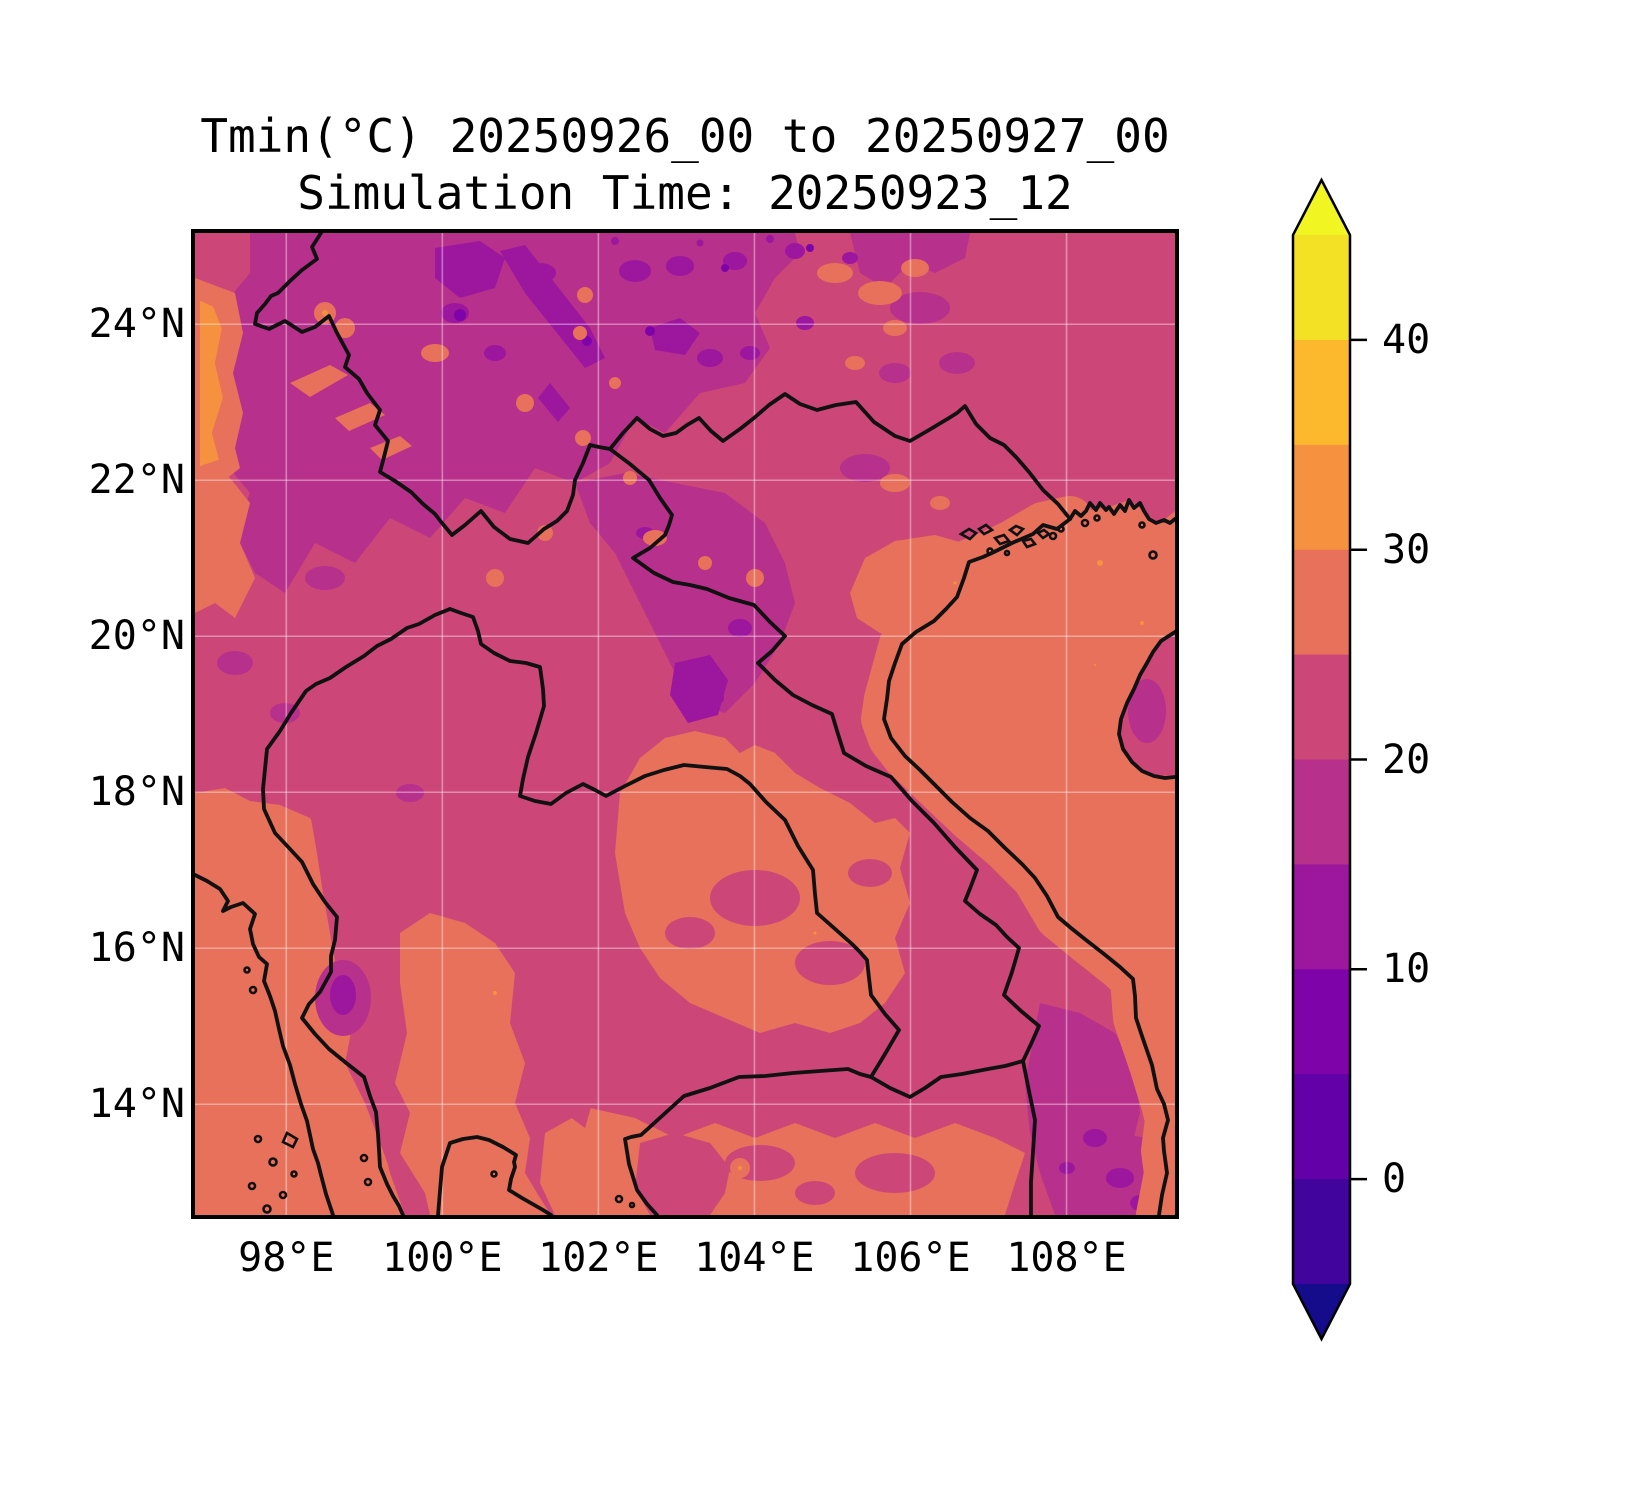 This screenshot has width=1650, height=1500. What do you see at coordinates (674, 843) in the screenshot?
I see `border-thailand-laos` at bounding box center [674, 843].